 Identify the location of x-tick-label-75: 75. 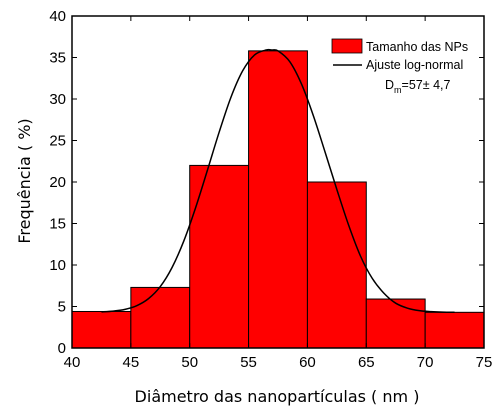
(484, 362).